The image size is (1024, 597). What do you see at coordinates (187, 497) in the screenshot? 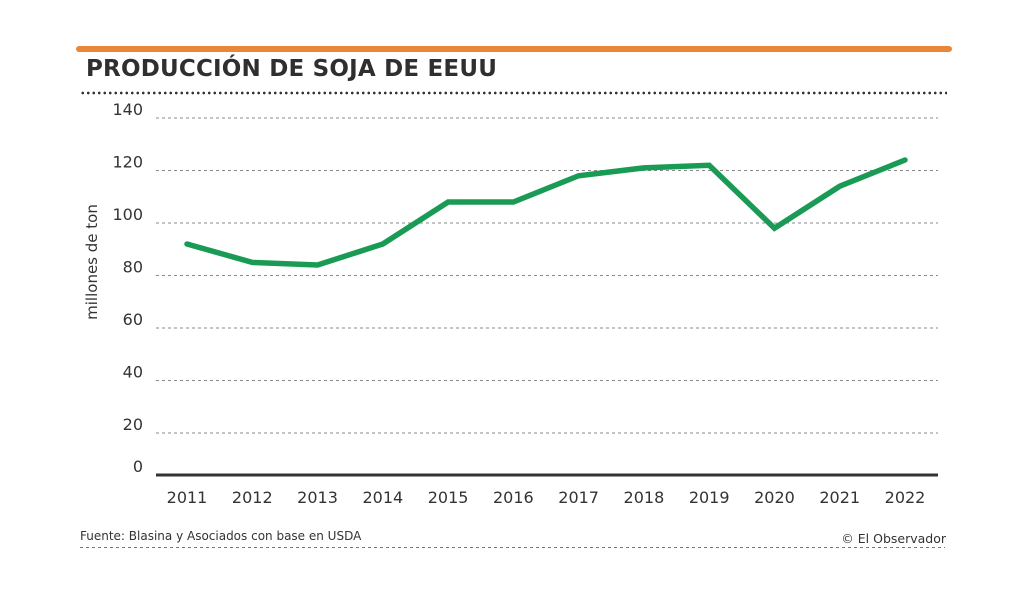
I see `x-tick-label: 2011` at bounding box center [187, 497].